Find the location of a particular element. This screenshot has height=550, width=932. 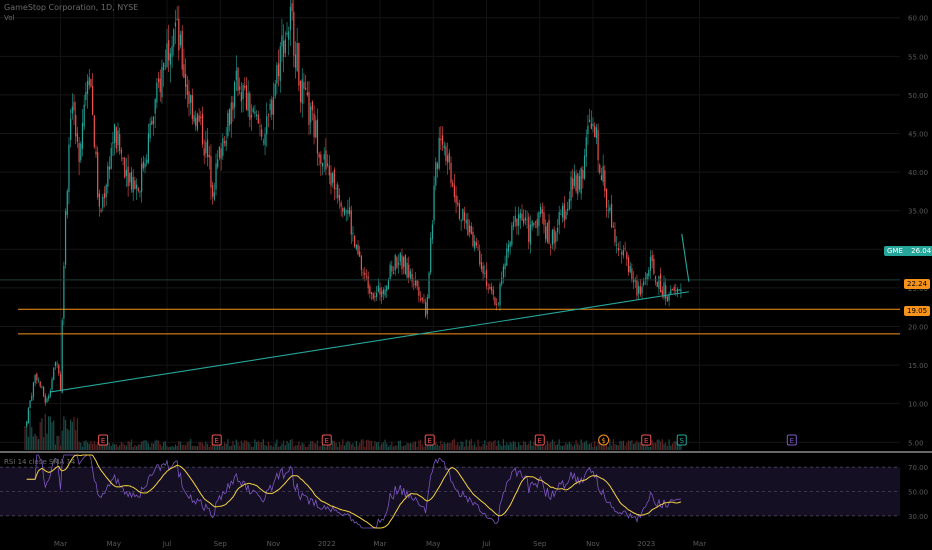

trendline-rising is located at coordinates (369, 342).